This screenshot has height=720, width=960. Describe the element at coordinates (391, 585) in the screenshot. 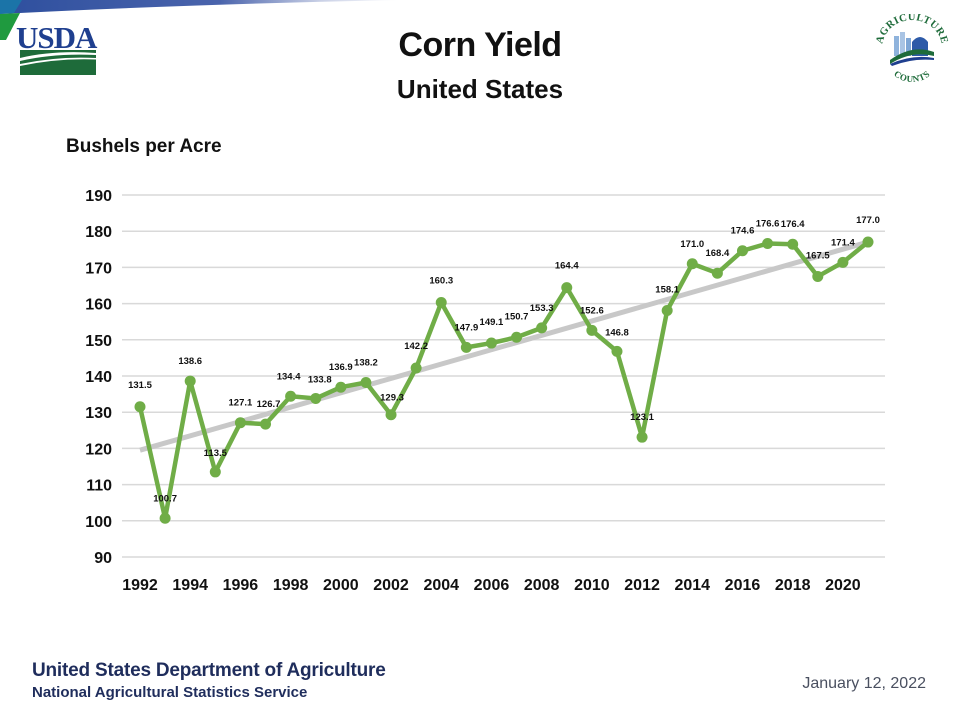

I see `x-tick-label: 2002` at that location.